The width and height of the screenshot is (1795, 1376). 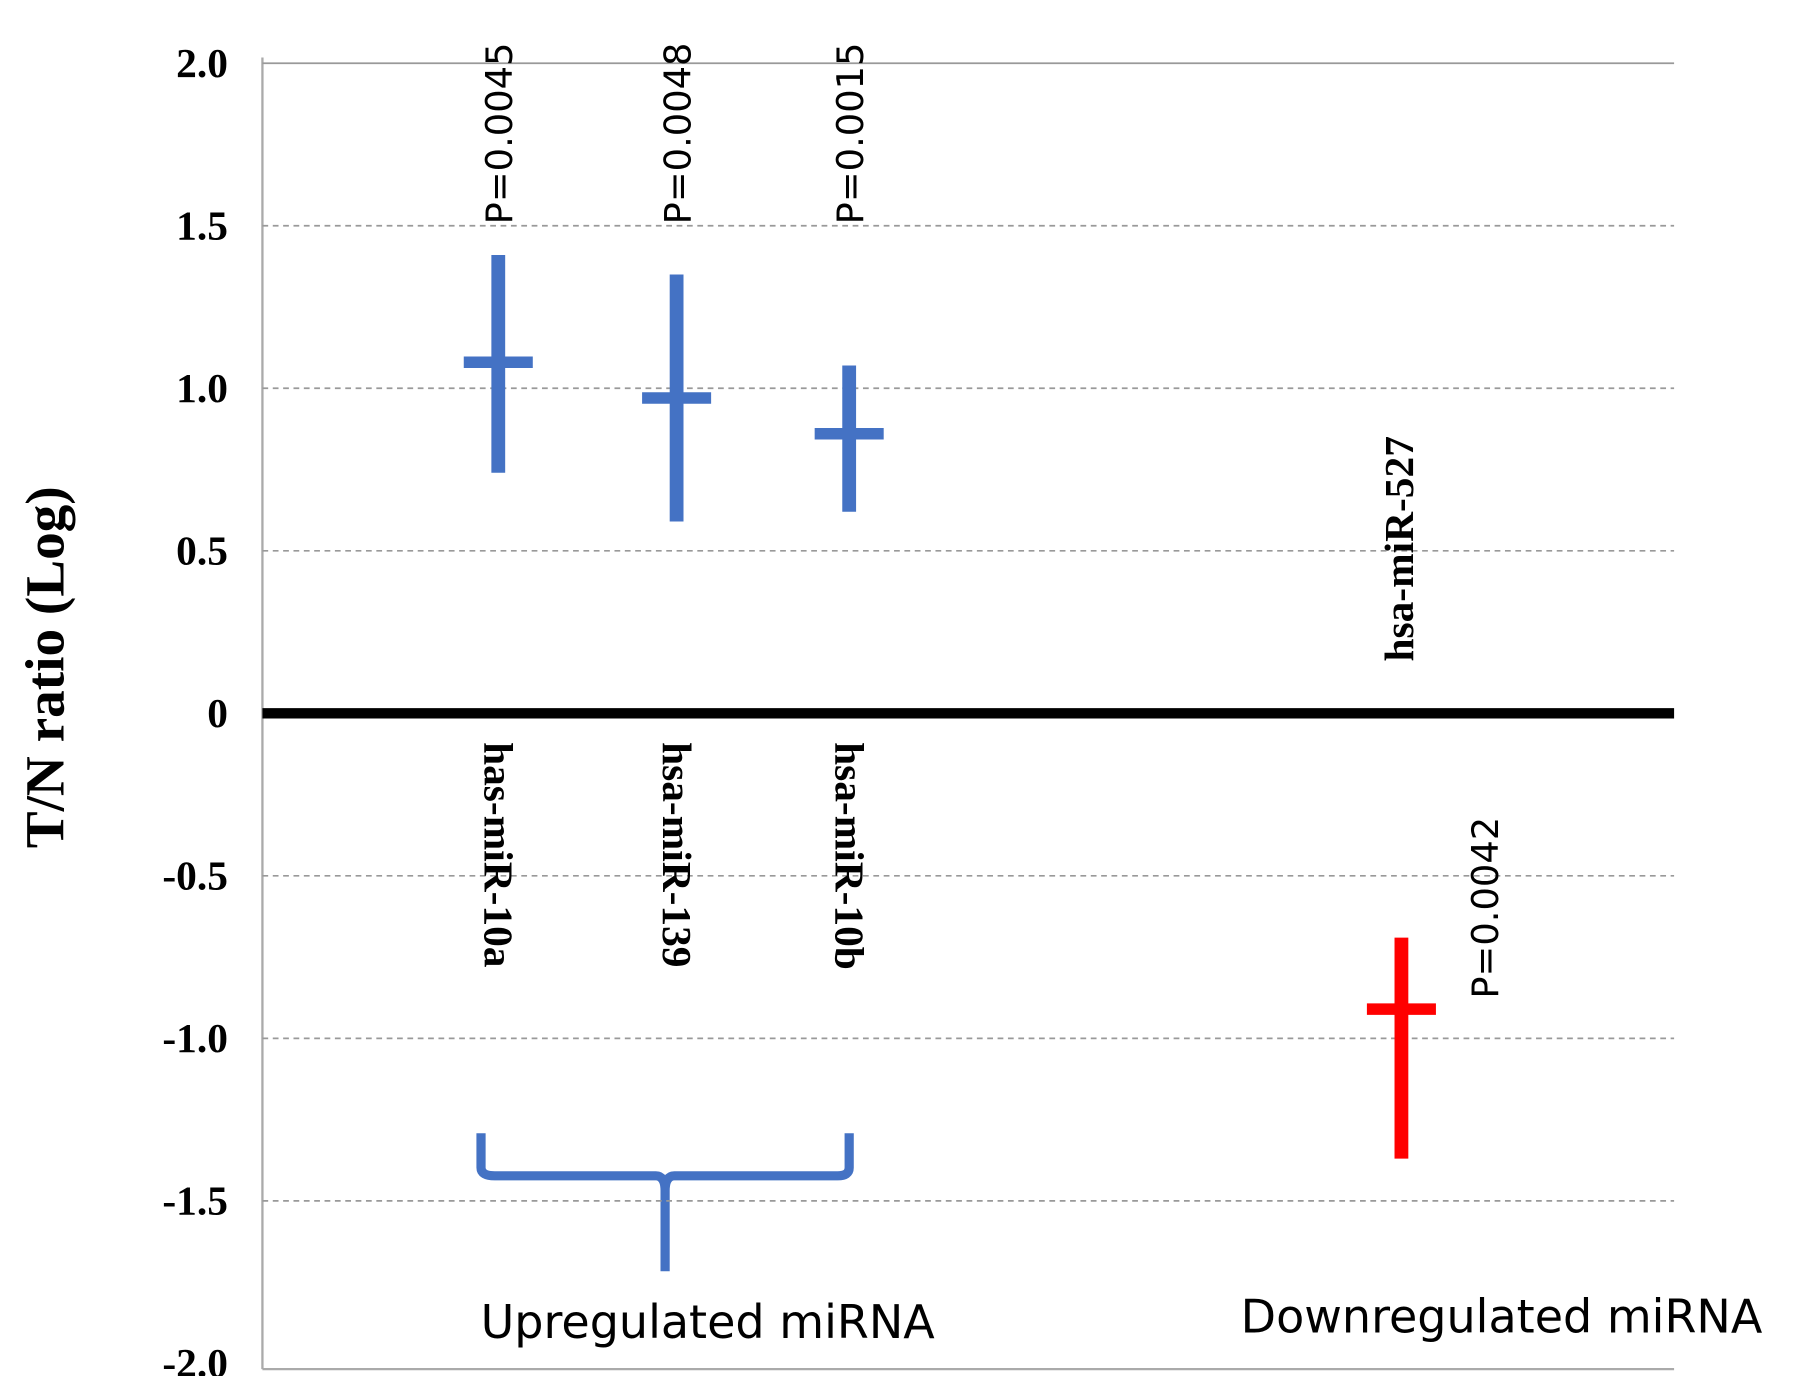 I want to click on y-tick-label: 1.5, so click(x=202, y=226).